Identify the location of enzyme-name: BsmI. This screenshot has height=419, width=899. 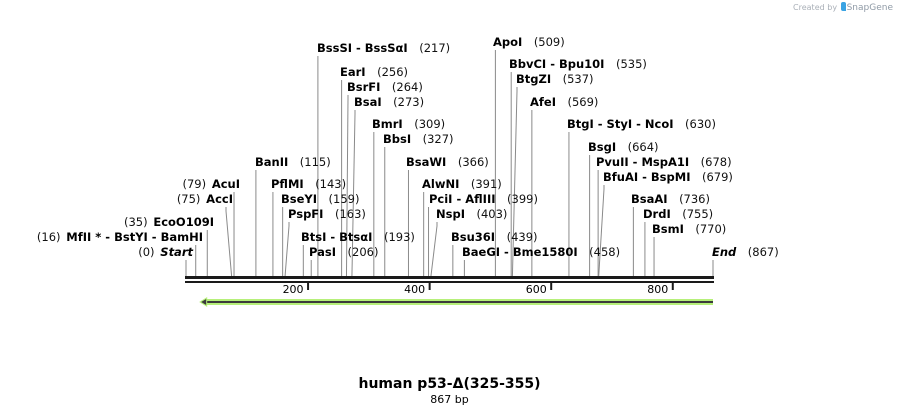
(668, 229).